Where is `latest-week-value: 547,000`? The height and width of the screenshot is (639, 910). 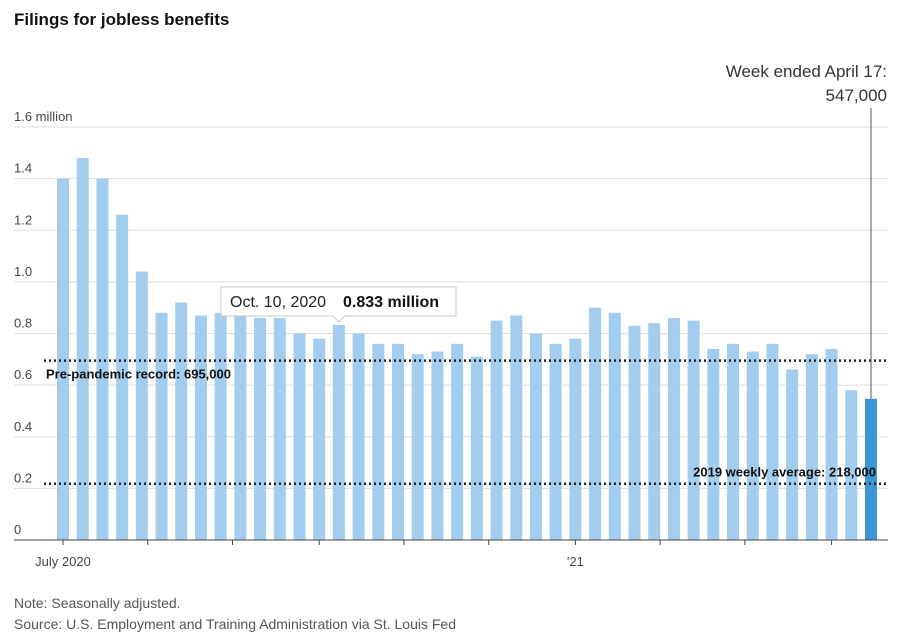
latest-week-value: 547,000 is located at coordinates (856, 95).